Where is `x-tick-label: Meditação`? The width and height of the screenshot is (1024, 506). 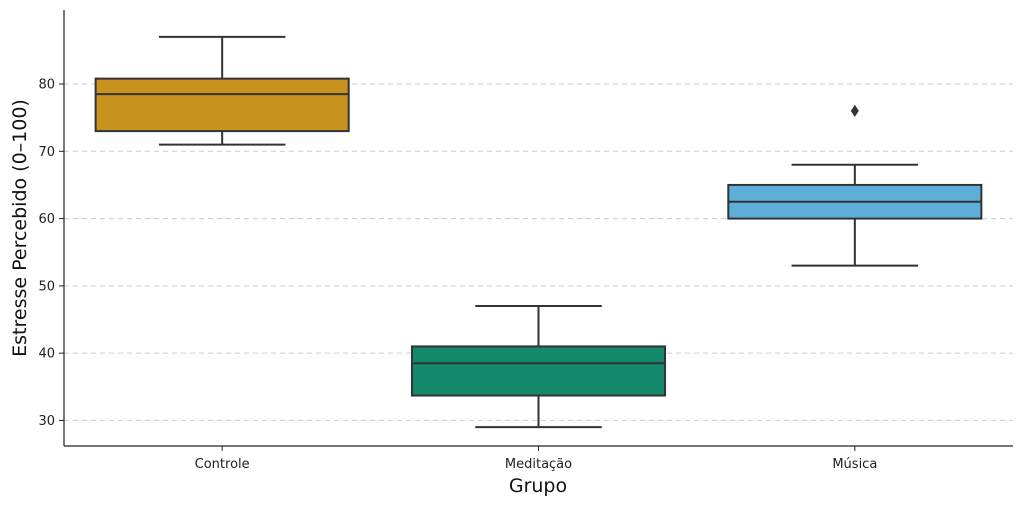 x-tick-label: Meditação is located at coordinates (538, 464).